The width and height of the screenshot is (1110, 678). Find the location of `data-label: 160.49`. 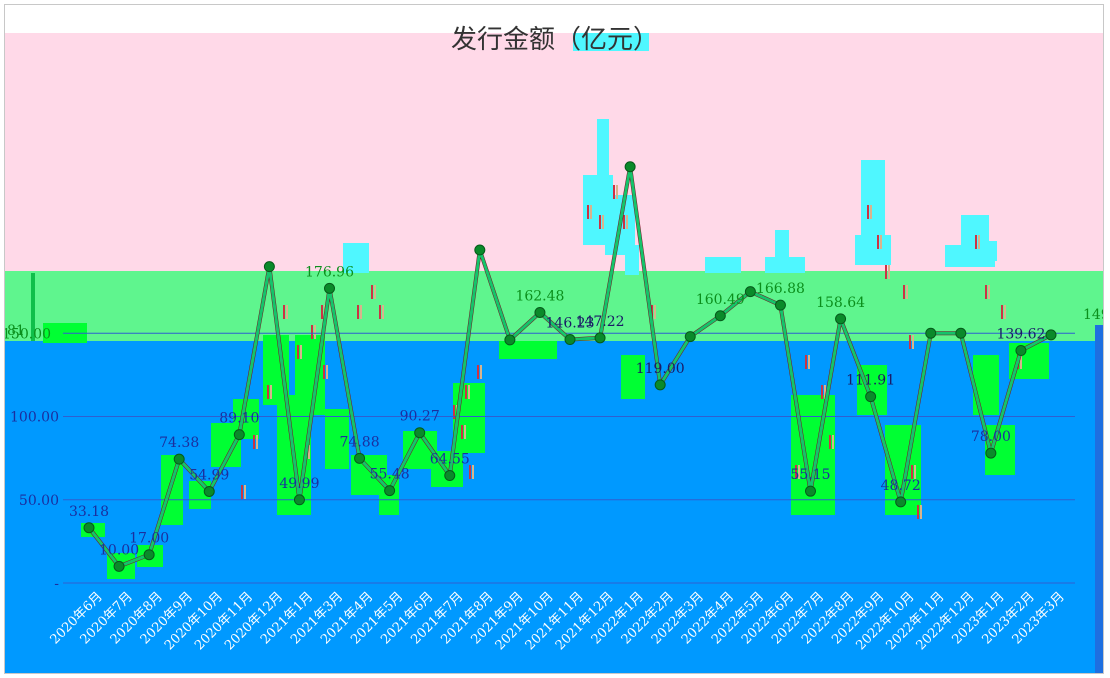

data-label: 160.49 is located at coordinates (720, 300).